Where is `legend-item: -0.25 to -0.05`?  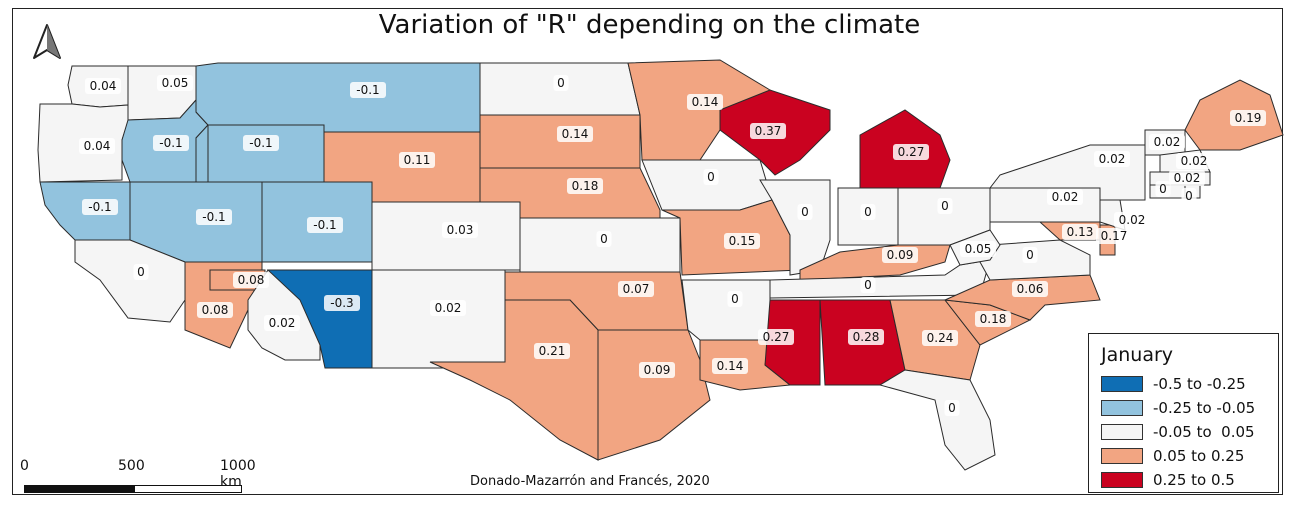 legend-item: -0.25 to -0.05 is located at coordinates (1178, 408).